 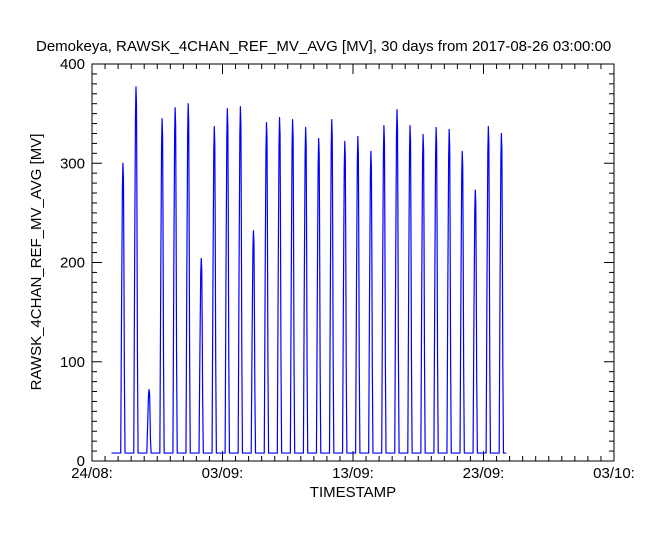 I want to click on y-tick-label: 100, so click(x=72, y=362).